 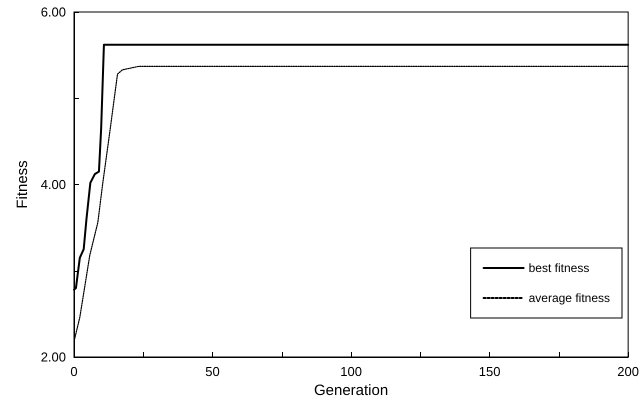 I want to click on y-tick-label: 2.00, so click(x=53, y=357).